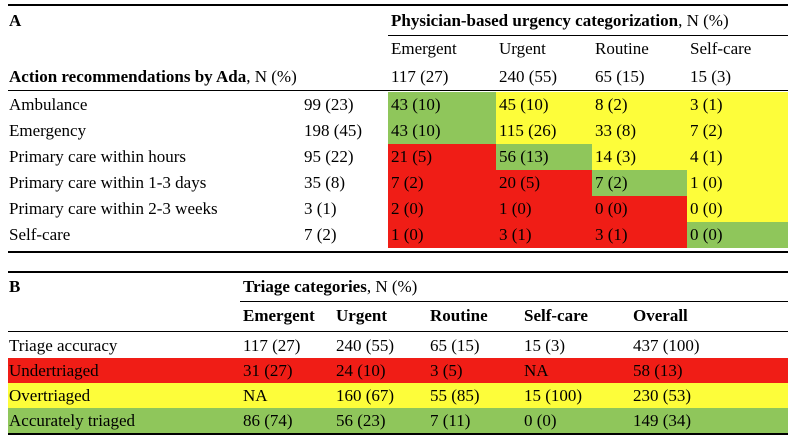 The width and height of the screenshot is (800, 443). I want to click on table-a-cell-routine: 33 (8), so click(616, 130).